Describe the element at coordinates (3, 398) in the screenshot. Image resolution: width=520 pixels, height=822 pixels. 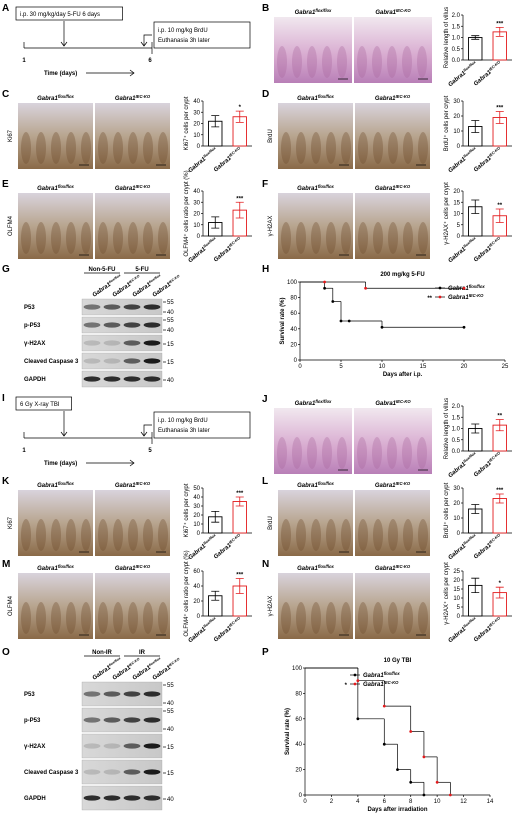
I see `panel-letter: I` at that location.